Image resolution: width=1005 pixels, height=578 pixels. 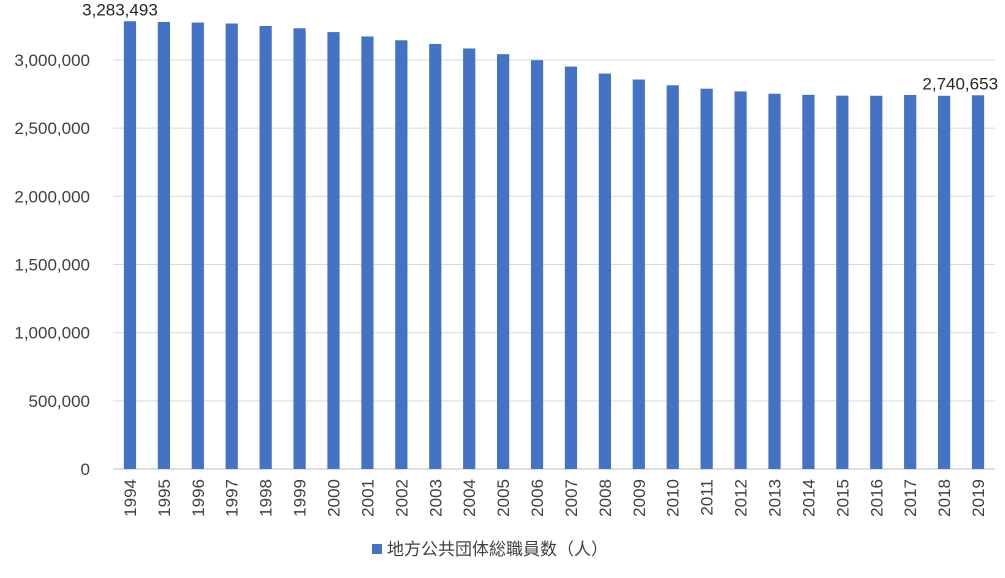 What do you see at coordinates (537, 498) in the screenshot?
I see `x-tick-label: 2006` at bounding box center [537, 498].